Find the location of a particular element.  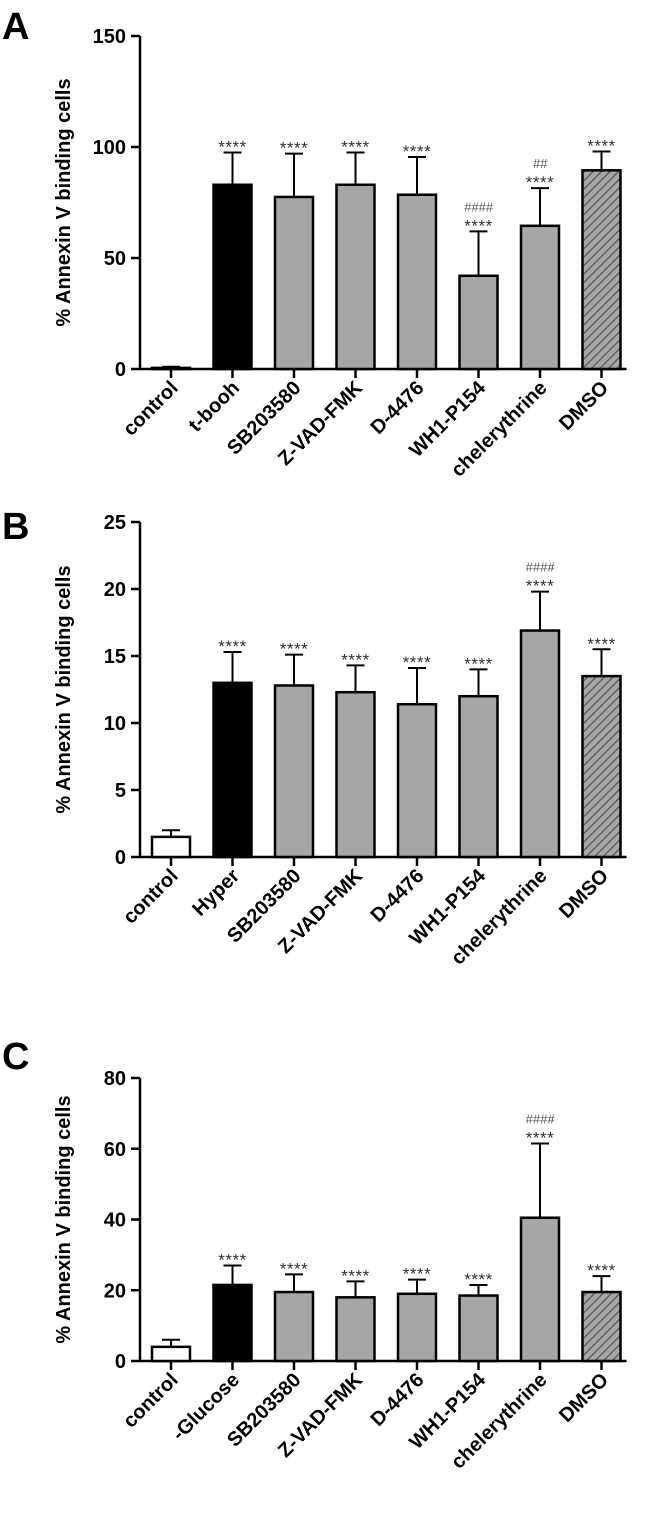

panel-letter-a: A is located at coordinates (16, 27).